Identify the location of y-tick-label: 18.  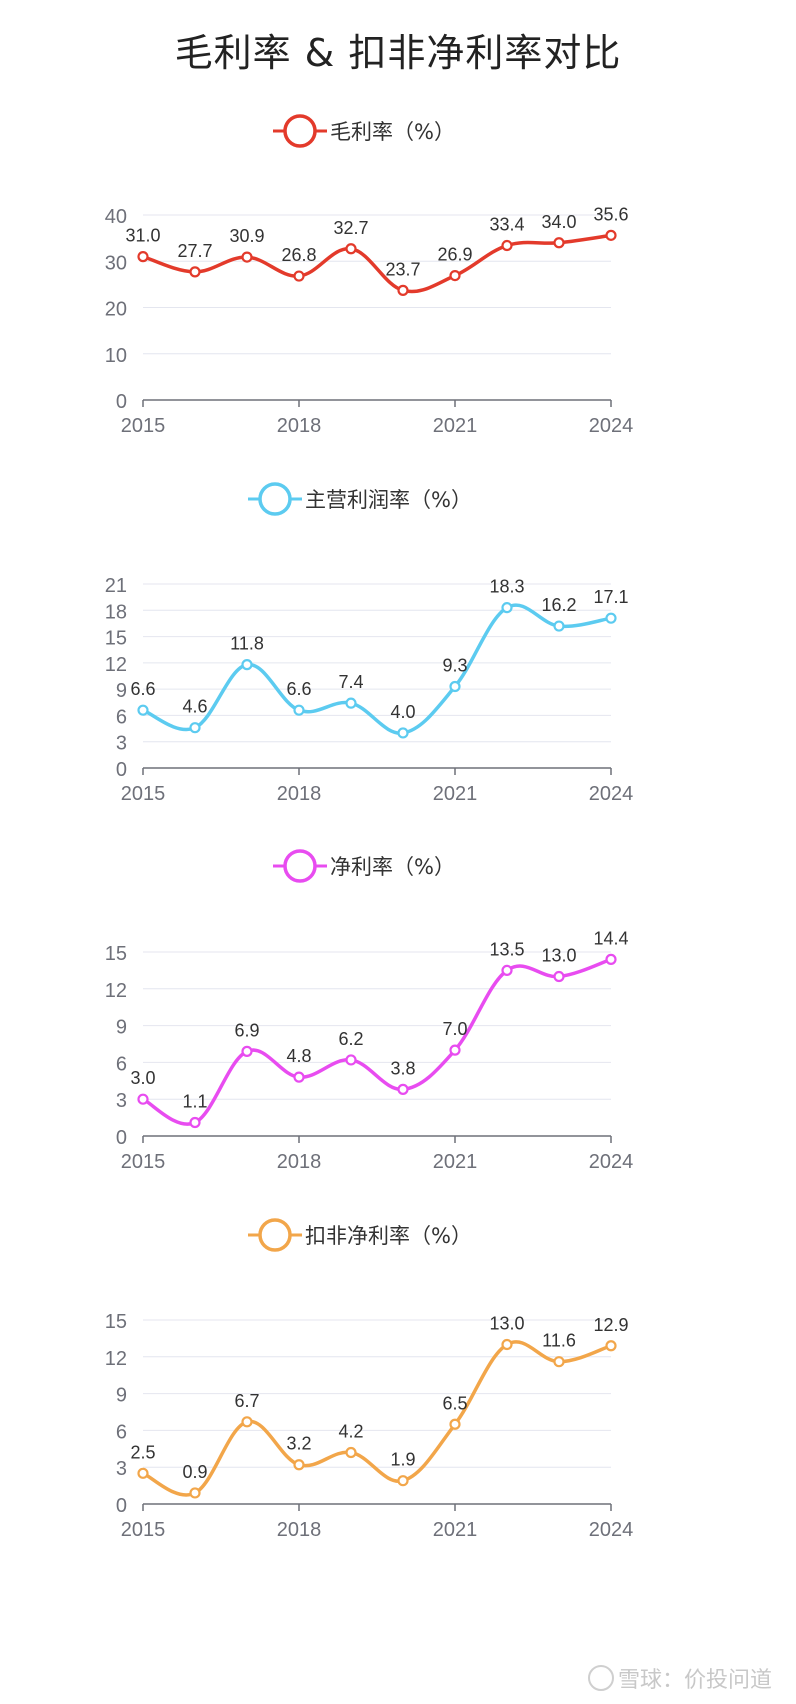
(116, 612).